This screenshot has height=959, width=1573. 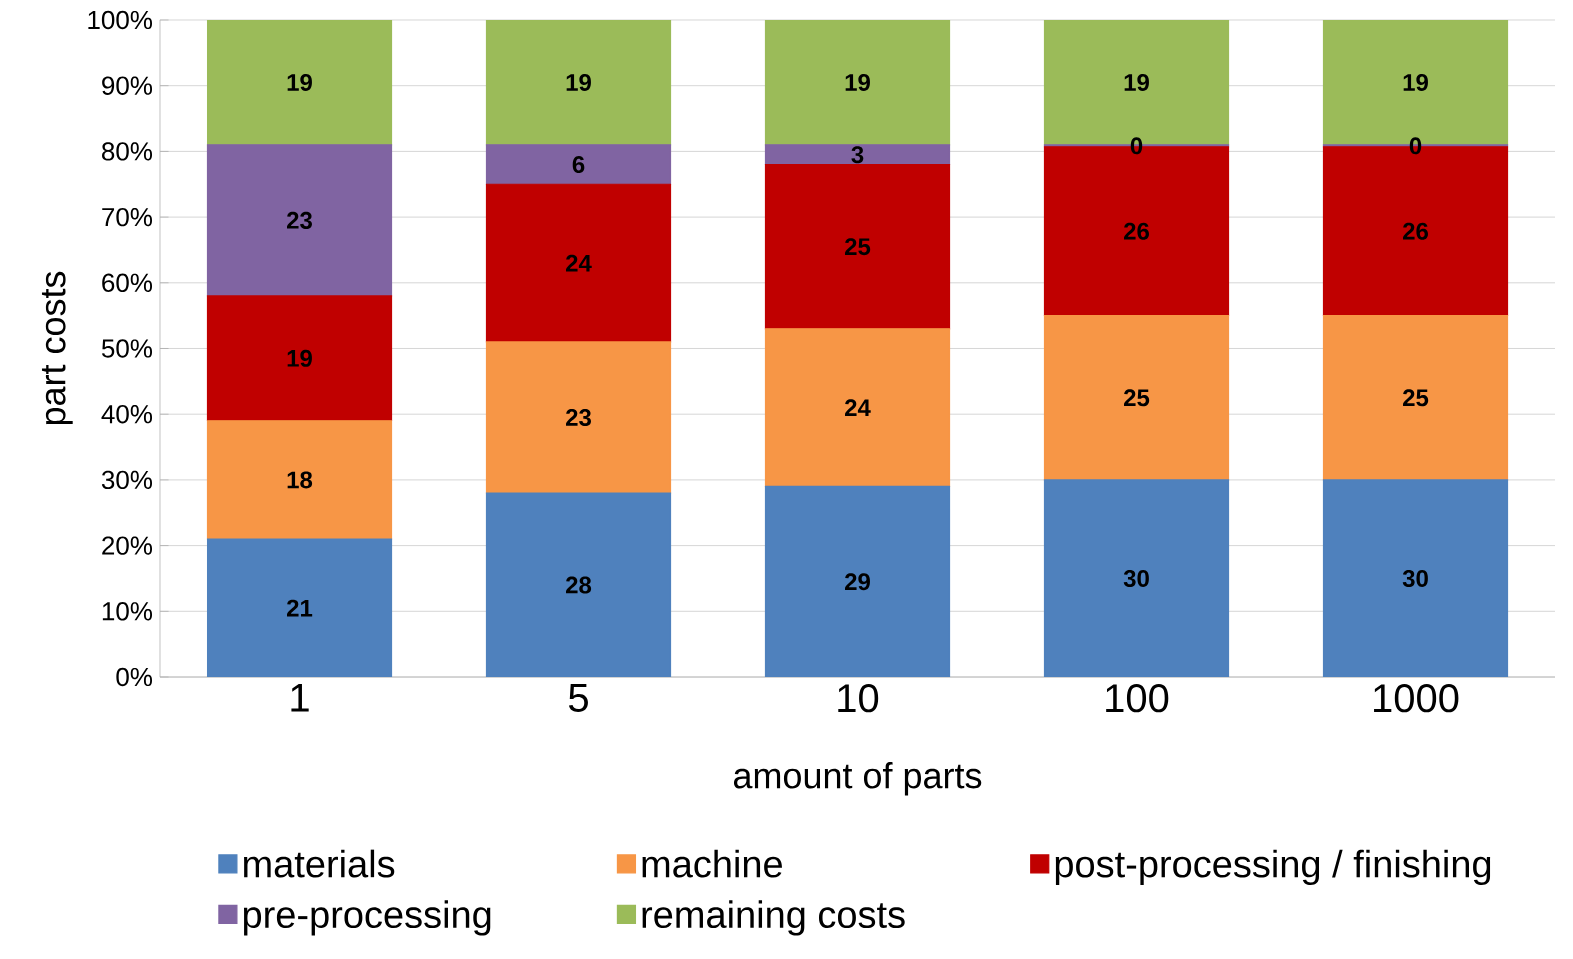 What do you see at coordinates (127, 85) in the screenshot?
I see `y-tick-label: 90%` at bounding box center [127, 85].